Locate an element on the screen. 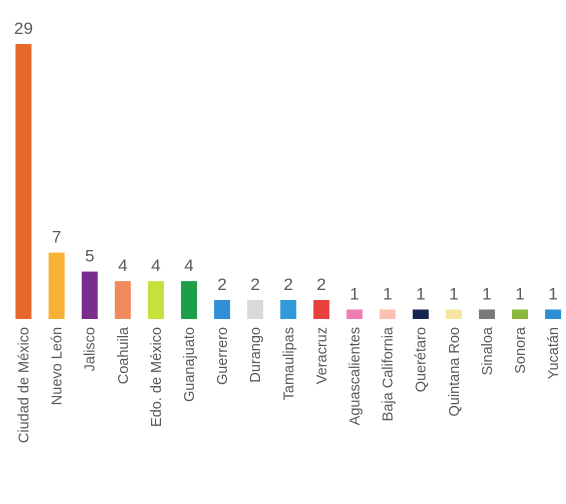 The image size is (566, 504). value-label-guerrero: 2 is located at coordinates (221, 284).